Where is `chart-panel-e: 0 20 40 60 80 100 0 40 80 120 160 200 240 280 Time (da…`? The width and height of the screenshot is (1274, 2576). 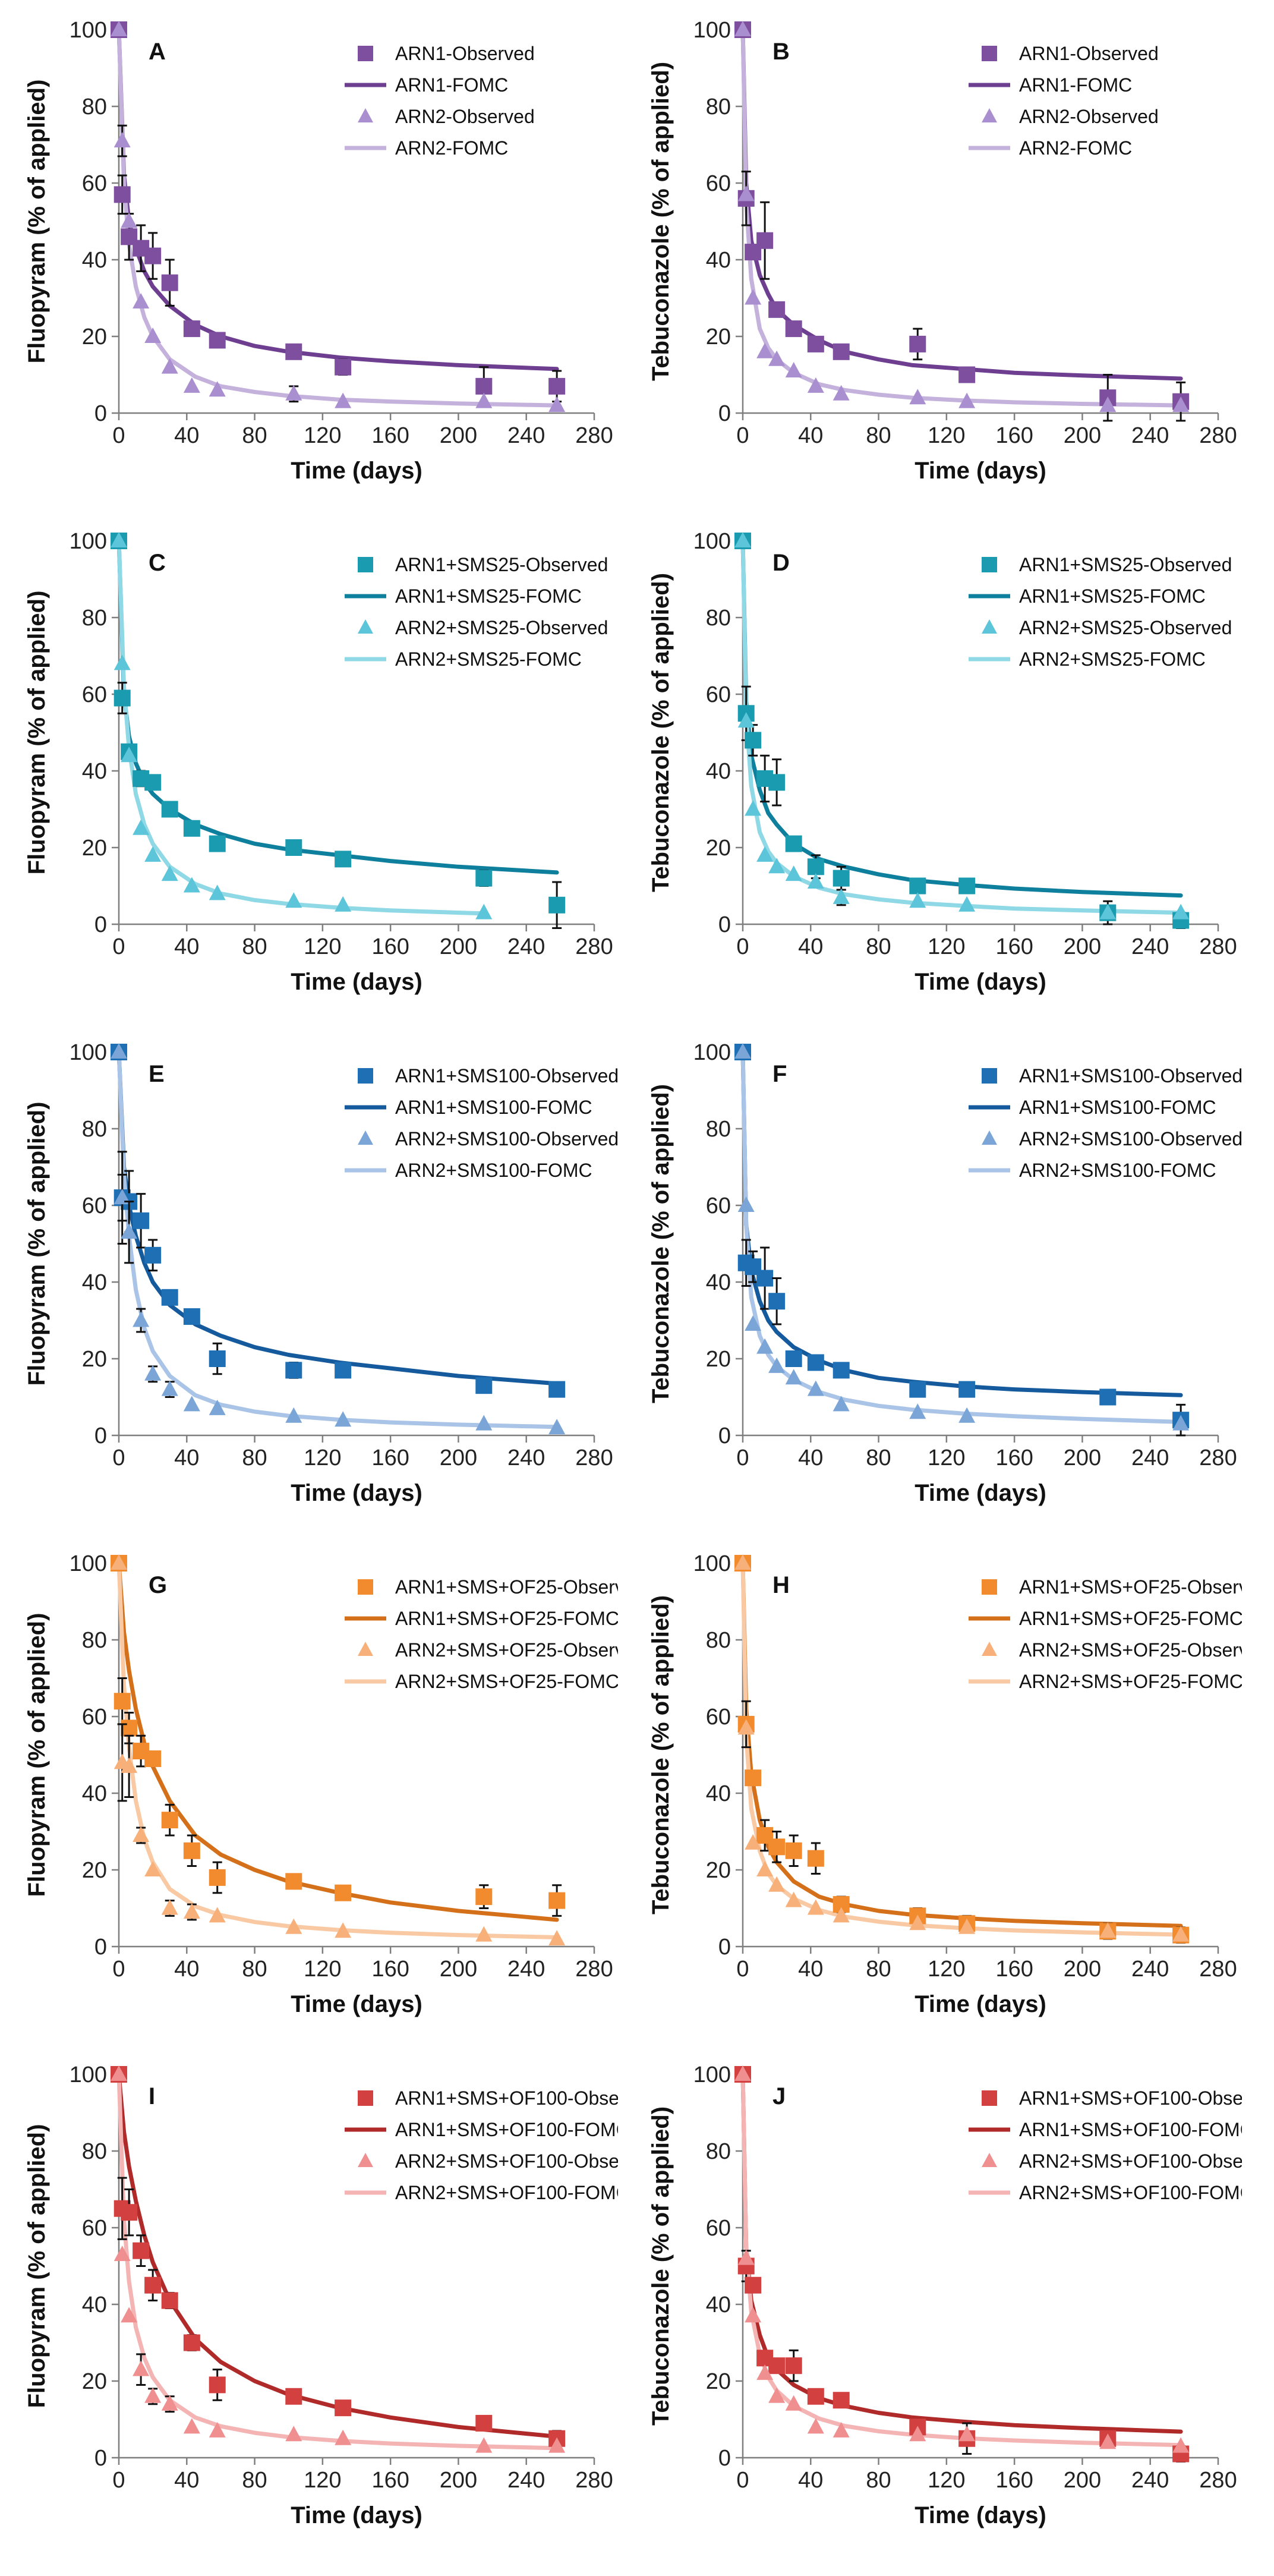
chart-panel-e: 0 20 40 60 80 100 0 40 80 120 160 200 240 280 Time (da… is located at coordinates (315, 1281).